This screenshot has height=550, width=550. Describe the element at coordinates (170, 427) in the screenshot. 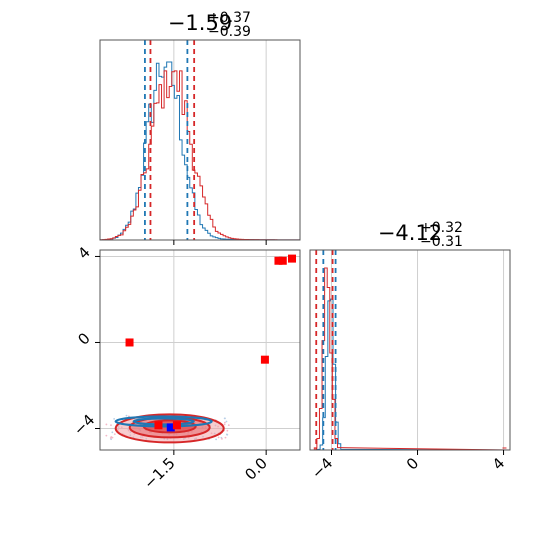

I see `outlier-blue` at that location.